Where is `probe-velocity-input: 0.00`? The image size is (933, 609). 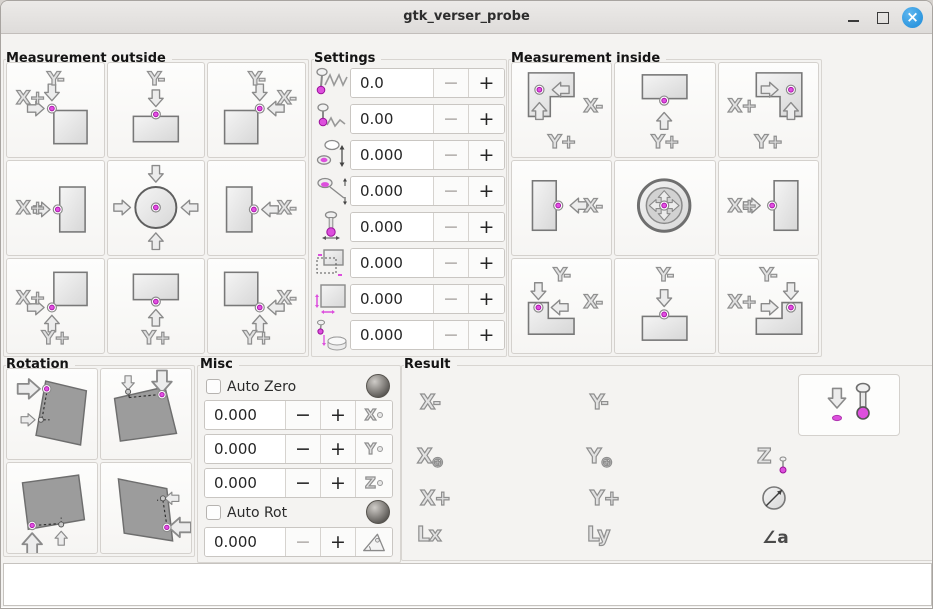
probe-velocity-input: 0.00 is located at coordinates (392, 119).